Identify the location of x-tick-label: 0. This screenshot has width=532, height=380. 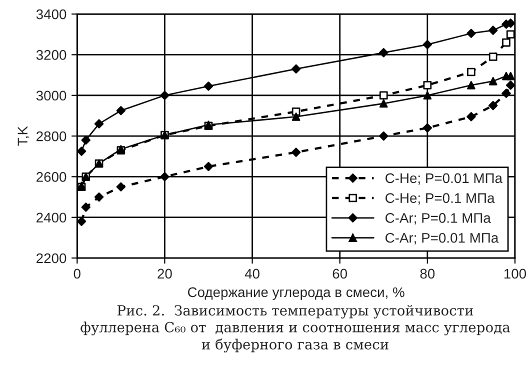
(77, 273).